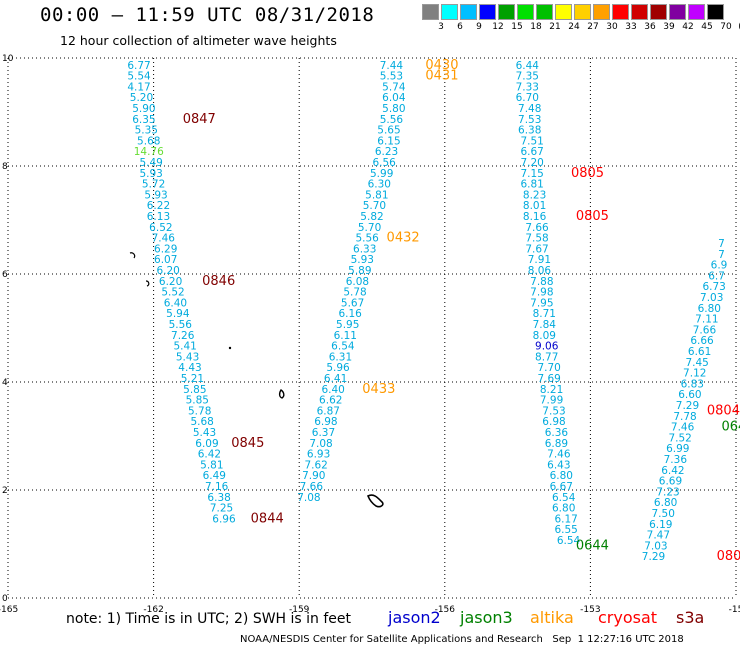  What do you see at coordinates (527, 77) in the screenshot?
I see `wave-height-value: 7.35` at bounding box center [527, 77].